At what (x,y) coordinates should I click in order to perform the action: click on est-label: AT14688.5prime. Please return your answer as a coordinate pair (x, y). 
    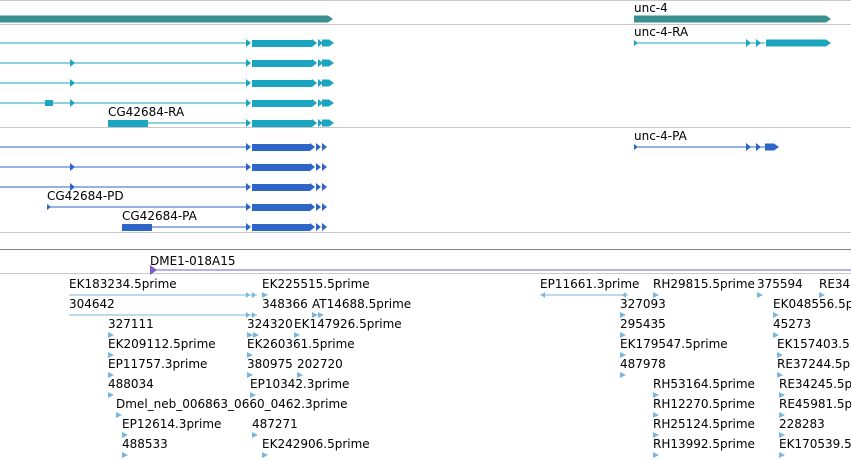
    Looking at the image, I should click on (362, 304).